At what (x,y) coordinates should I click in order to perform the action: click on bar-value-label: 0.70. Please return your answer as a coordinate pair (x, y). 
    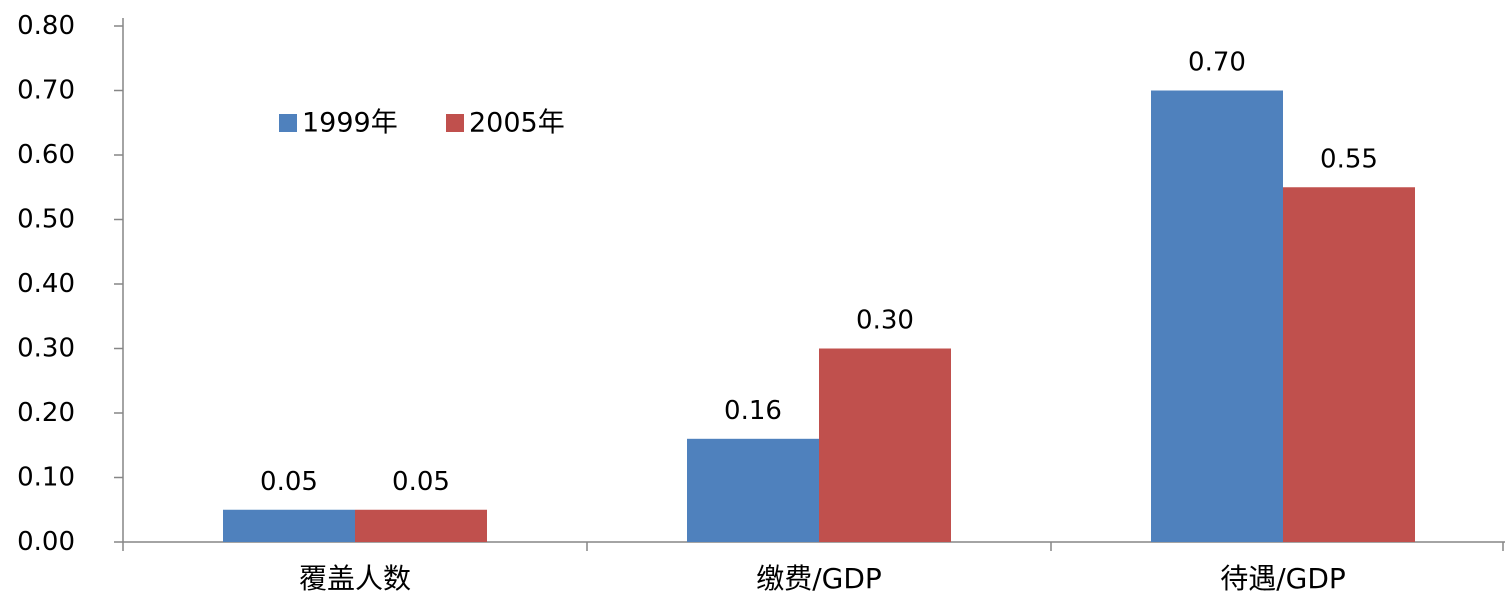
    Looking at the image, I should click on (1217, 63).